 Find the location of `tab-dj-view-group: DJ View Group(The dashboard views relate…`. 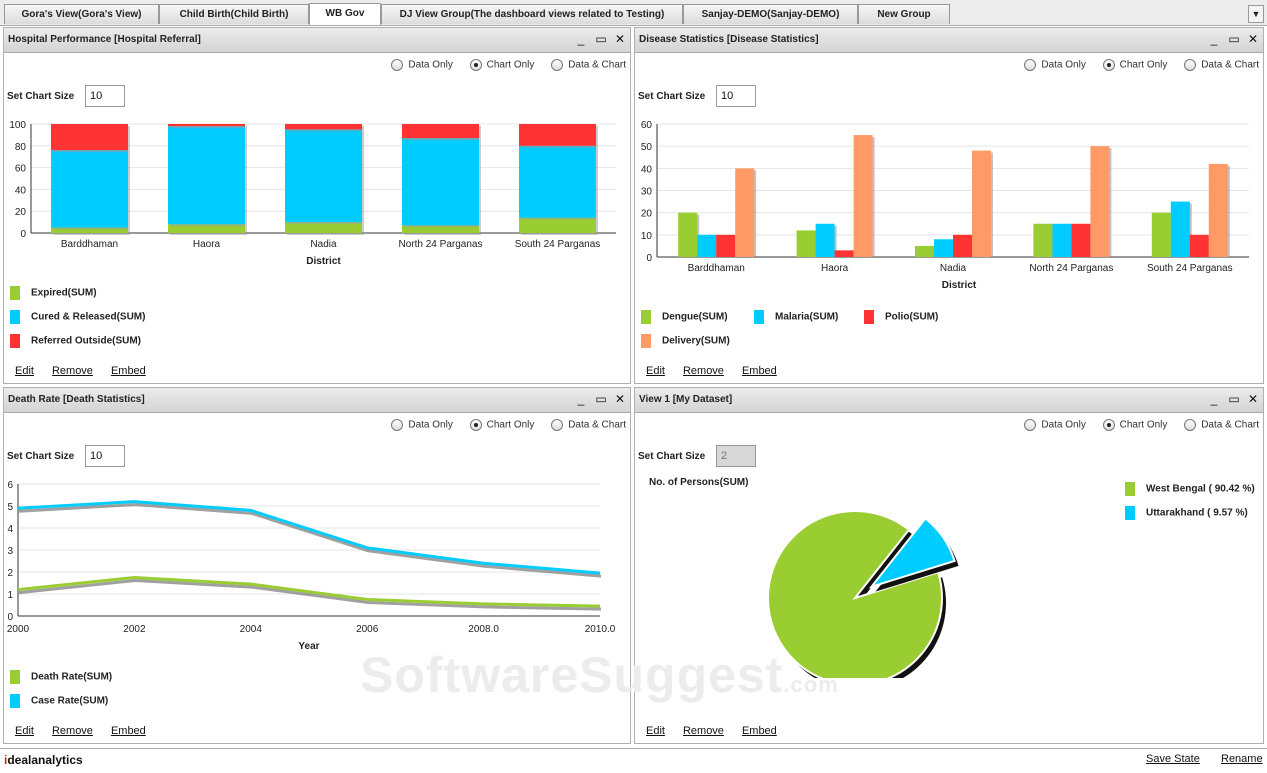

tab-dj-view-group: DJ View Group(The dashboard views relate… is located at coordinates (532, 14).